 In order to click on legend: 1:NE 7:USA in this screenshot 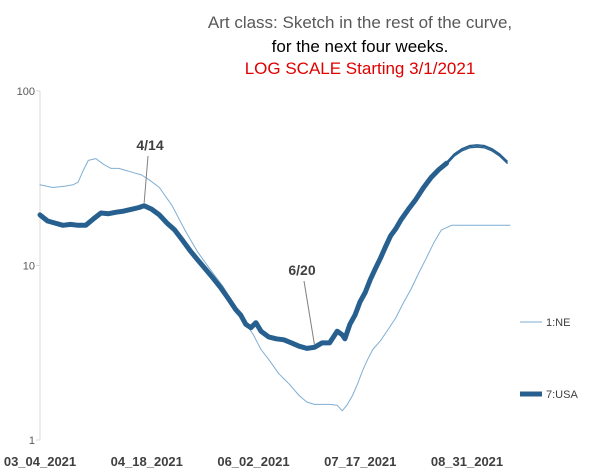, I will do `click(549, 359)`.